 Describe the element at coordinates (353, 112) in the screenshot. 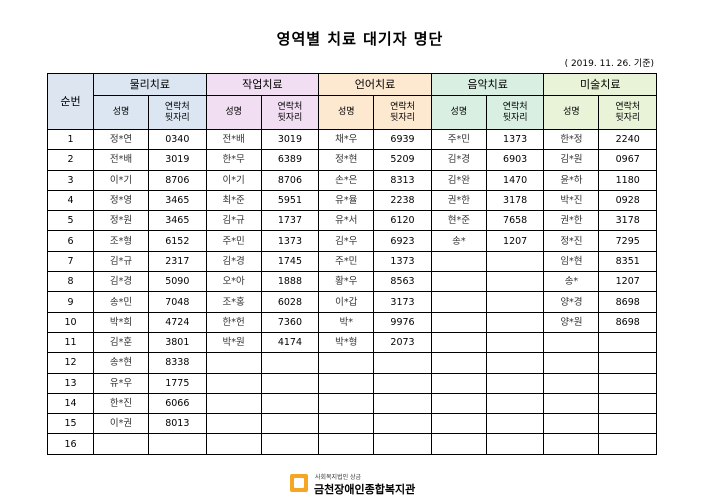

I see `column-header-row: 성명 연락처 뒷자리 성명 연락처 뒷자리 성명 연락처 뒷자리 성명 연락처 뒷자리 성명 연락처 뒷자리` at that location.